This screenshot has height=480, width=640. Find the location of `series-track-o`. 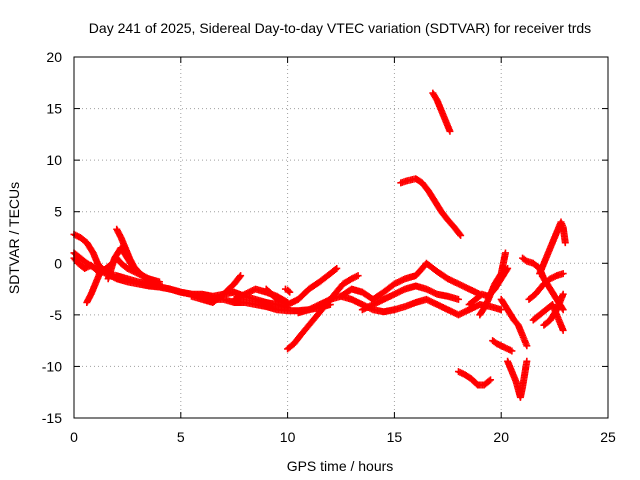

series-track-o is located at coordinates (447, 307).